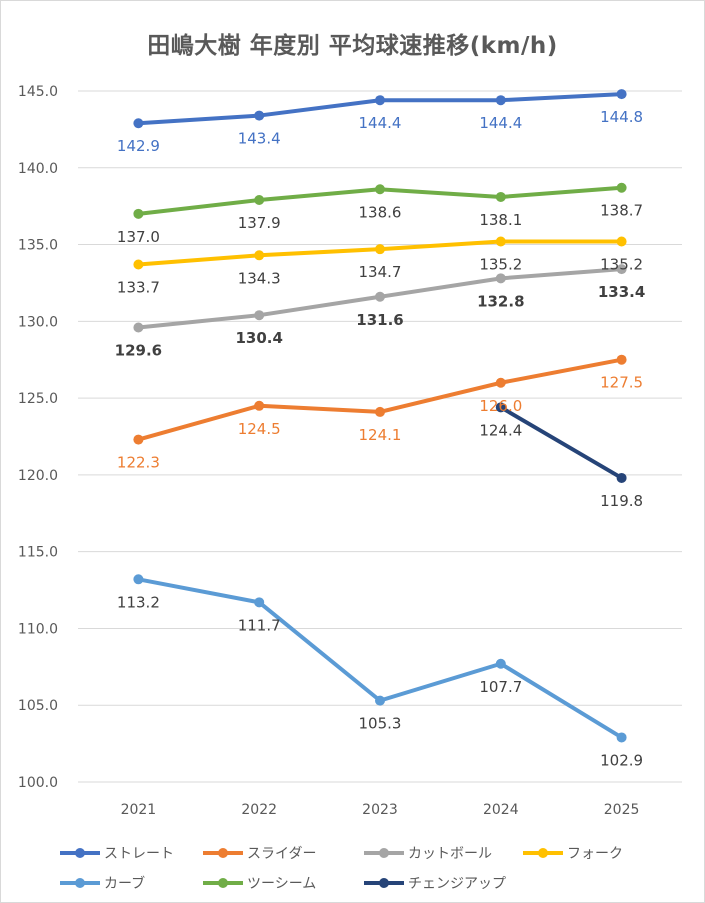 The image size is (705, 903). What do you see at coordinates (138, 350) in the screenshot?
I see `data-label: 129.6` at bounding box center [138, 350].